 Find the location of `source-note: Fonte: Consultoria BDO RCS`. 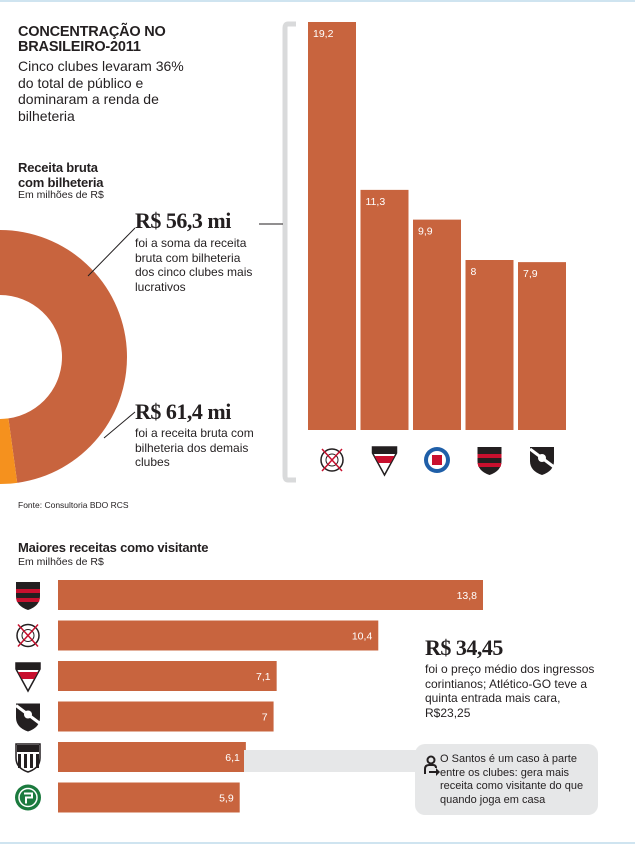

source-note: Fonte: Consultoria BDO RCS is located at coordinates (73, 505).